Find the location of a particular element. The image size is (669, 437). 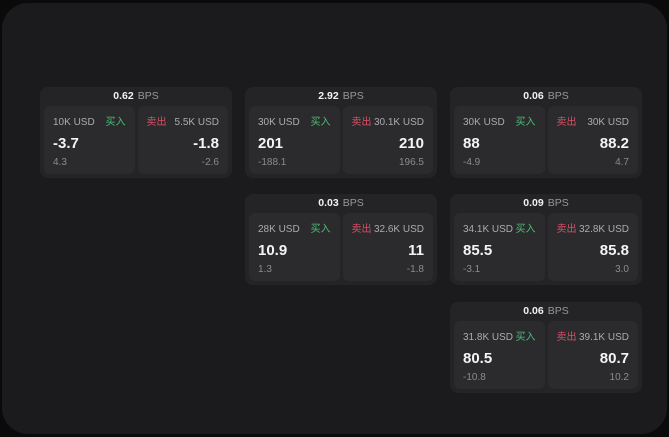

sell-amount: 39.1K USD is located at coordinates (603, 337).